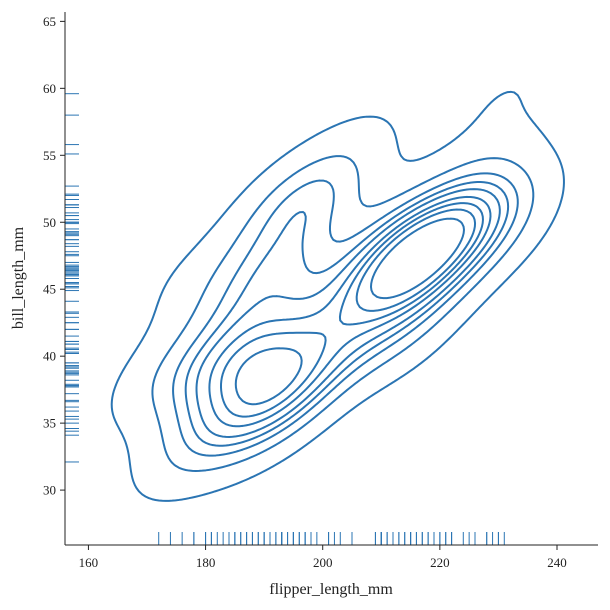 This screenshot has height=610, width=610. What do you see at coordinates (49, 21) in the screenshot?
I see `y-tick-label: 65` at bounding box center [49, 21].